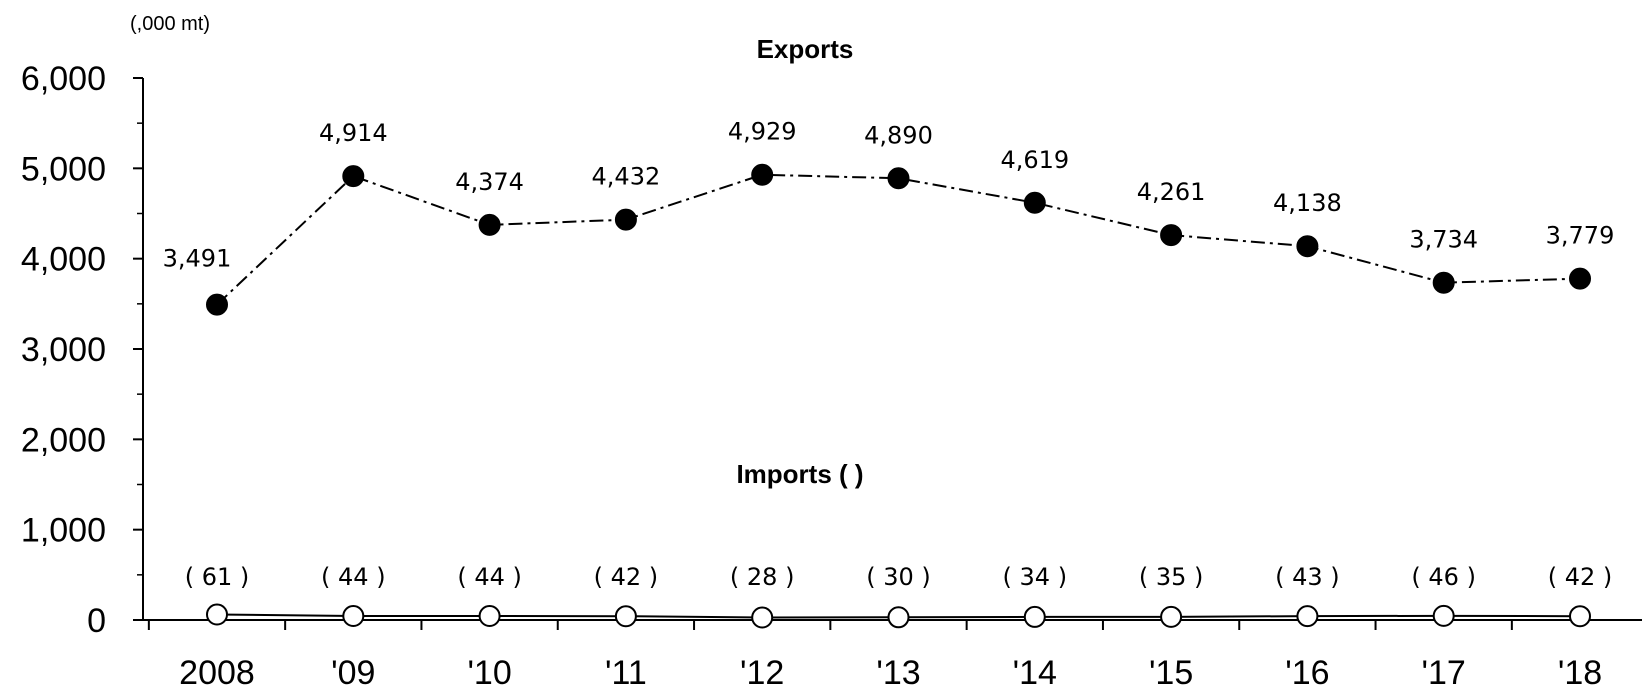 The height and width of the screenshot is (691, 1642). Describe the element at coordinates (217, 672) in the screenshot. I see `x-tick-label: 2008` at that location.